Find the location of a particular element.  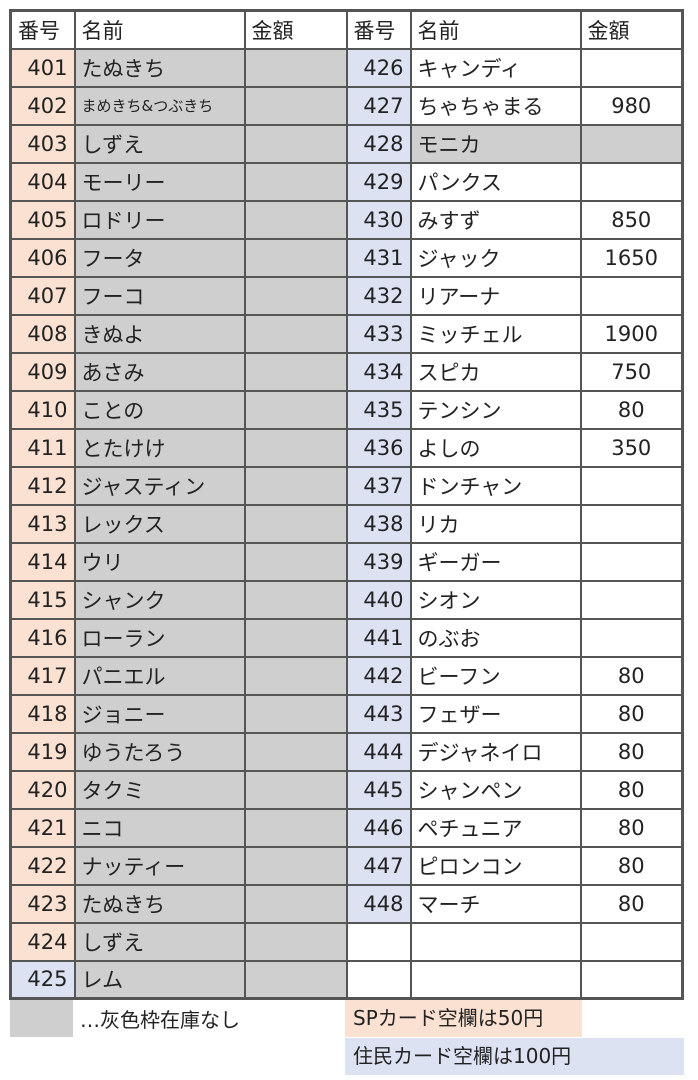

table-row: 425 レム is located at coordinates (346, 979).